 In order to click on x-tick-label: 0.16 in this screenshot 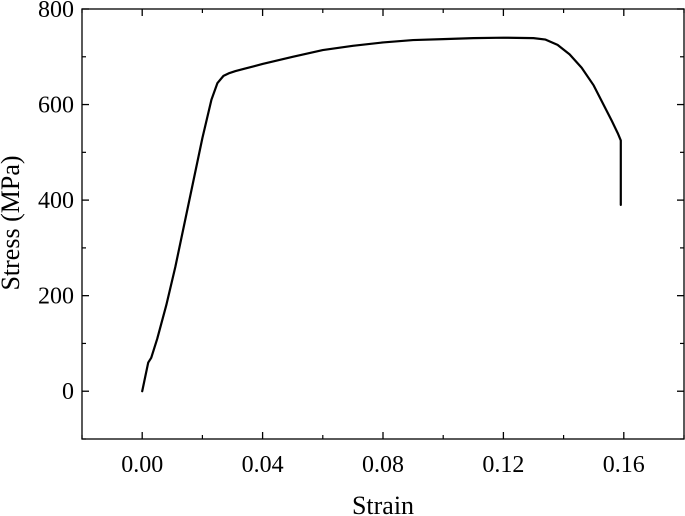, I will do `click(624, 465)`.